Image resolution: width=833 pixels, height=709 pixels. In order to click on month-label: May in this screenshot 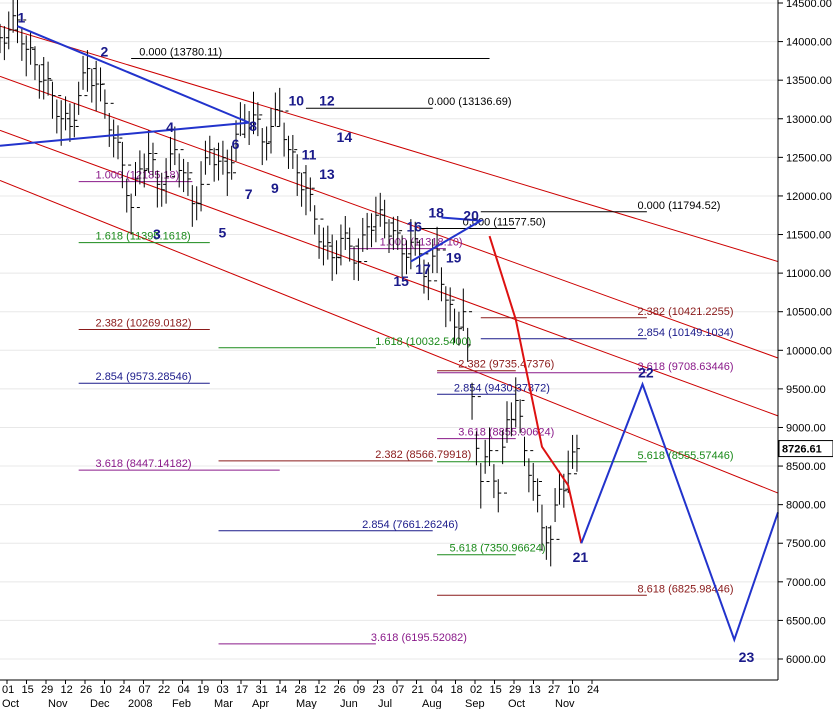, I will do `click(306, 703)`.